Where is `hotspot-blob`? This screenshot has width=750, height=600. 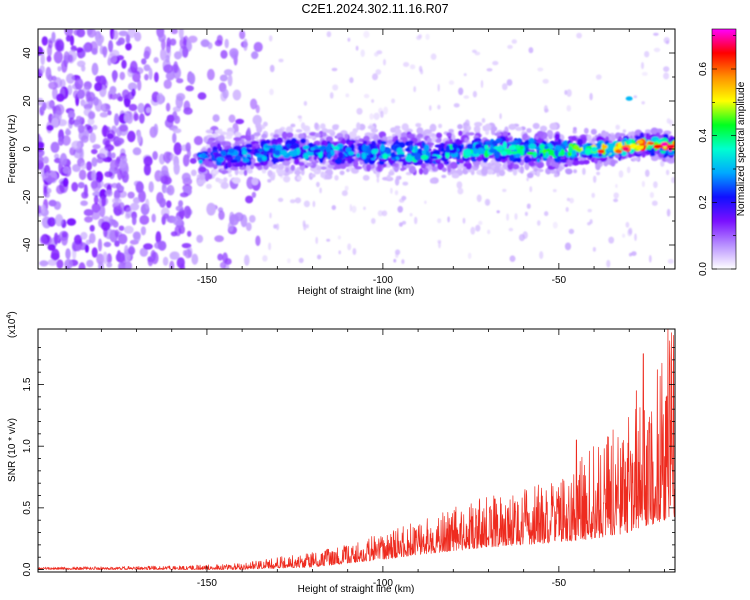 hotspot-blob is located at coordinates (664, 144).